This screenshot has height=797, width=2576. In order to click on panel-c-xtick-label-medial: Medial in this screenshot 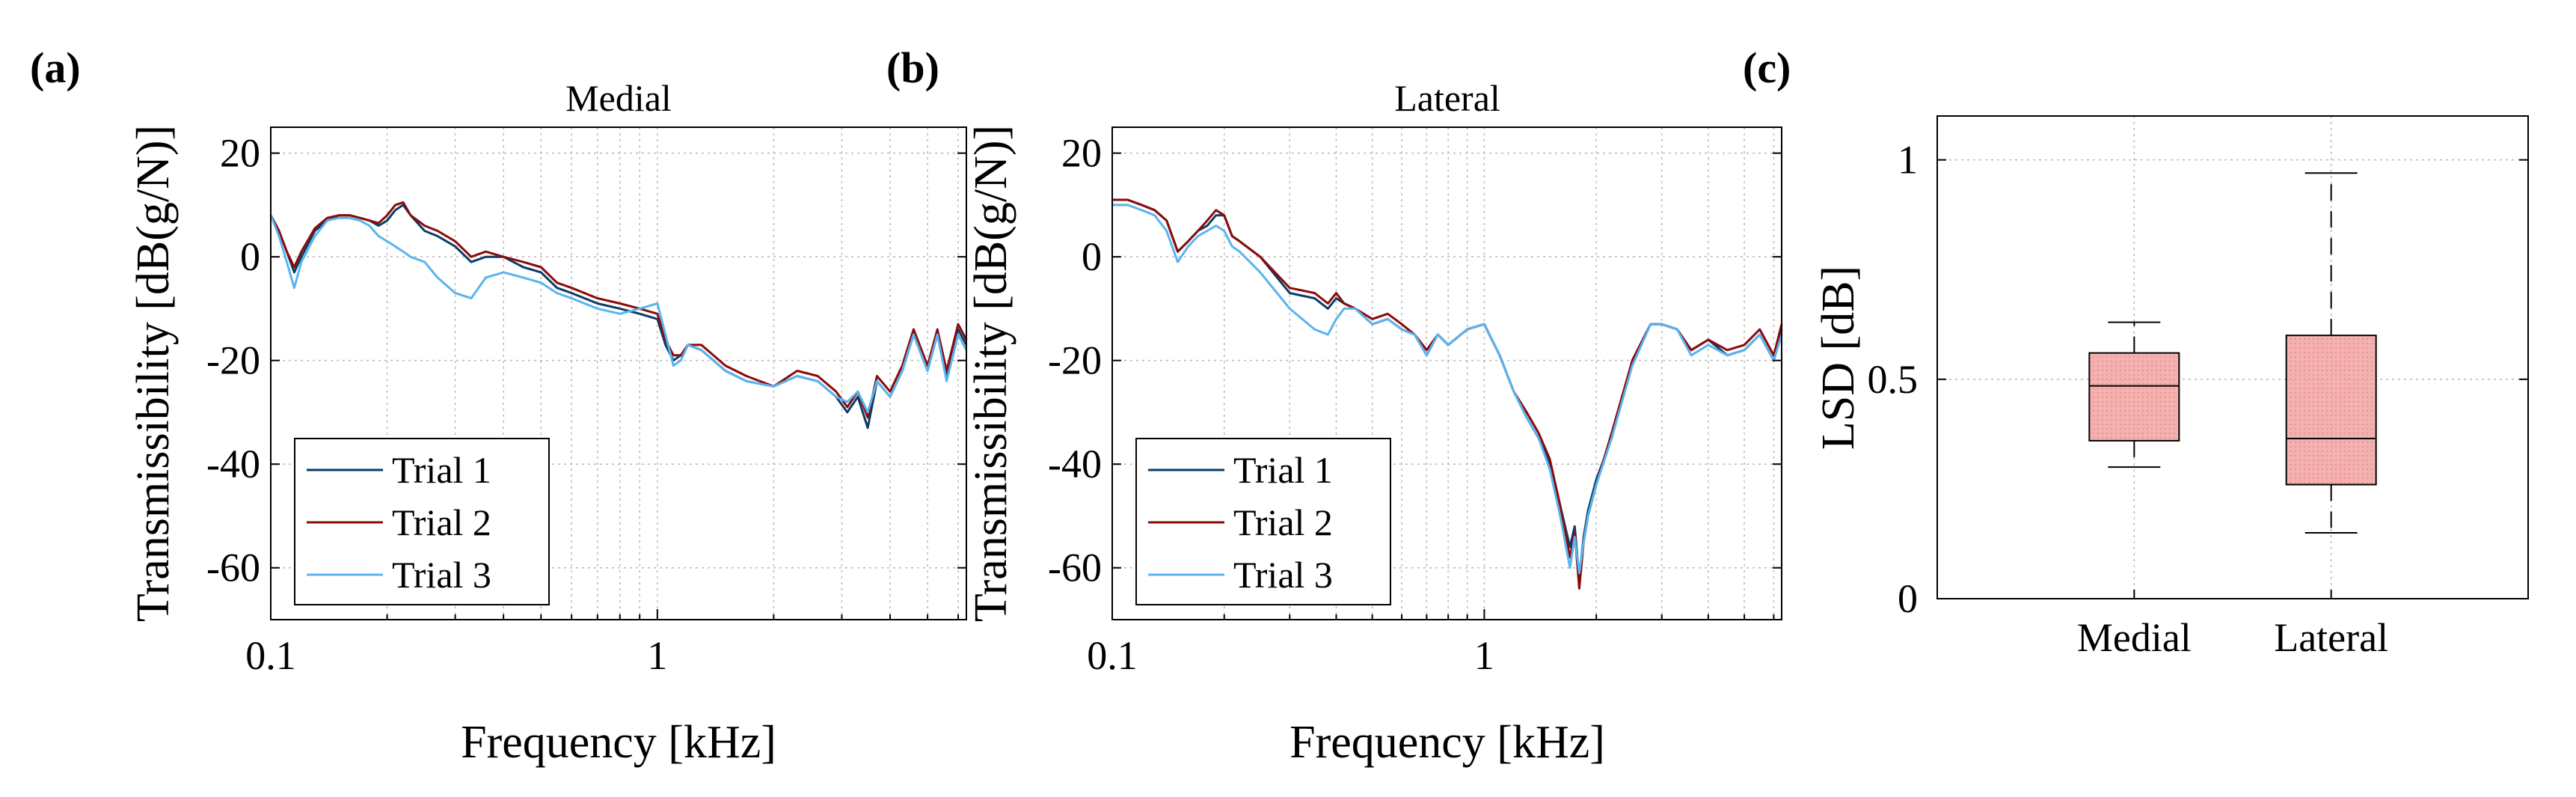, I will do `click(2134, 637)`.